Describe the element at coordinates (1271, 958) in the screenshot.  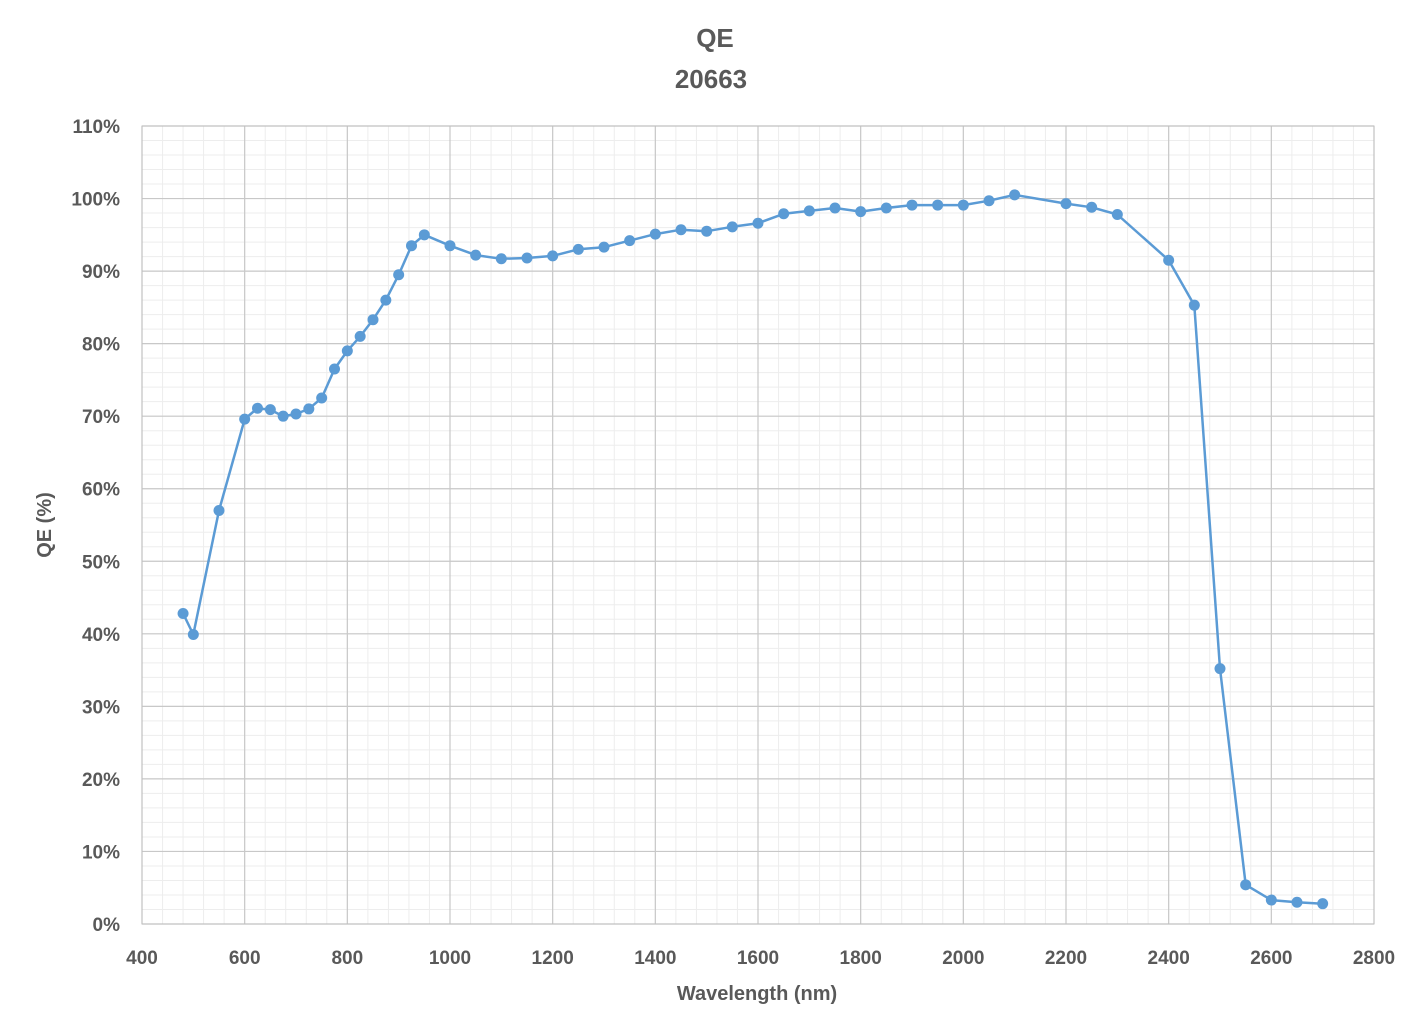
I see `x-tick-label: 2600` at that location.